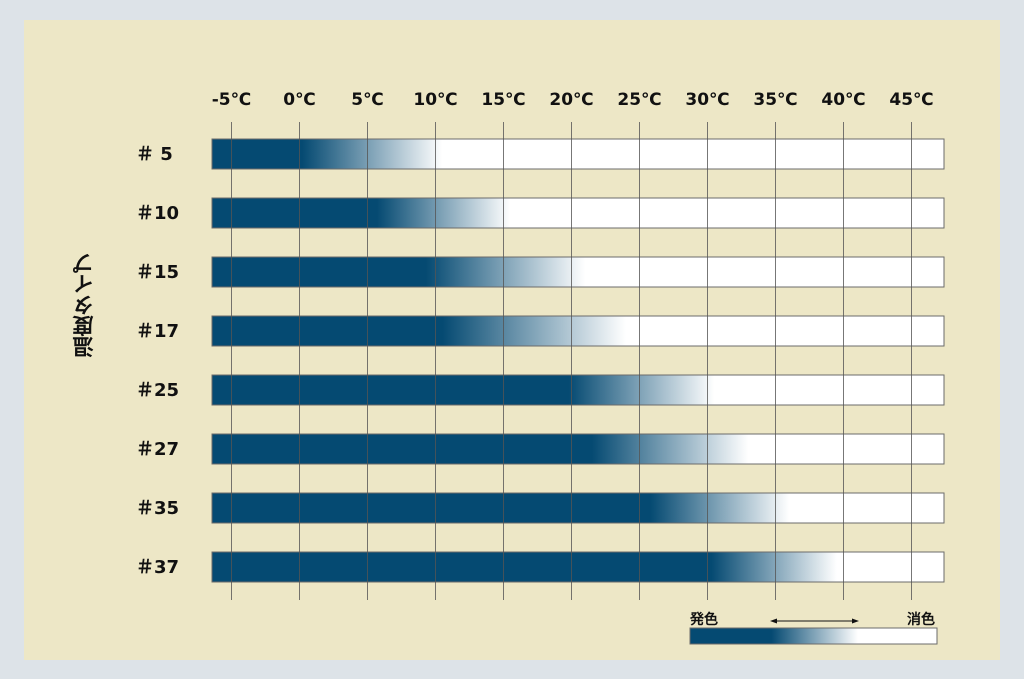 The image size is (1024, 679). What do you see at coordinates (814, 621) in the screenshot?
I see `double-arrow-icon` at bounding box center [814, 621].